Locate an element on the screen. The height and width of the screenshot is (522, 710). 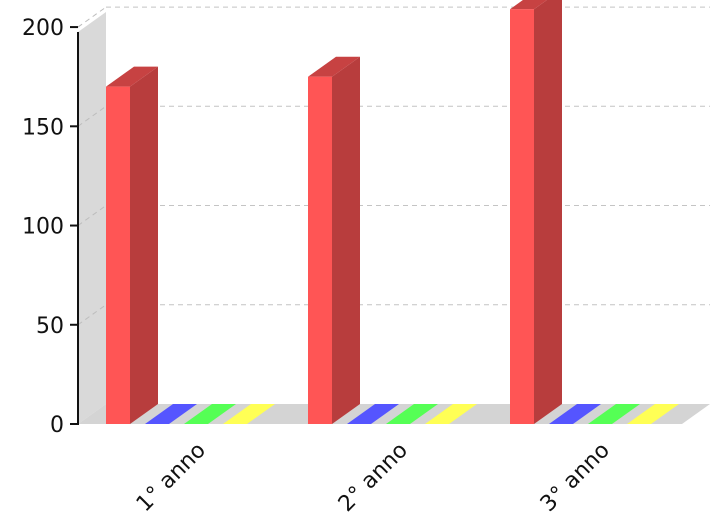
category-label: 2° anno is located at coordinates (373, 477).